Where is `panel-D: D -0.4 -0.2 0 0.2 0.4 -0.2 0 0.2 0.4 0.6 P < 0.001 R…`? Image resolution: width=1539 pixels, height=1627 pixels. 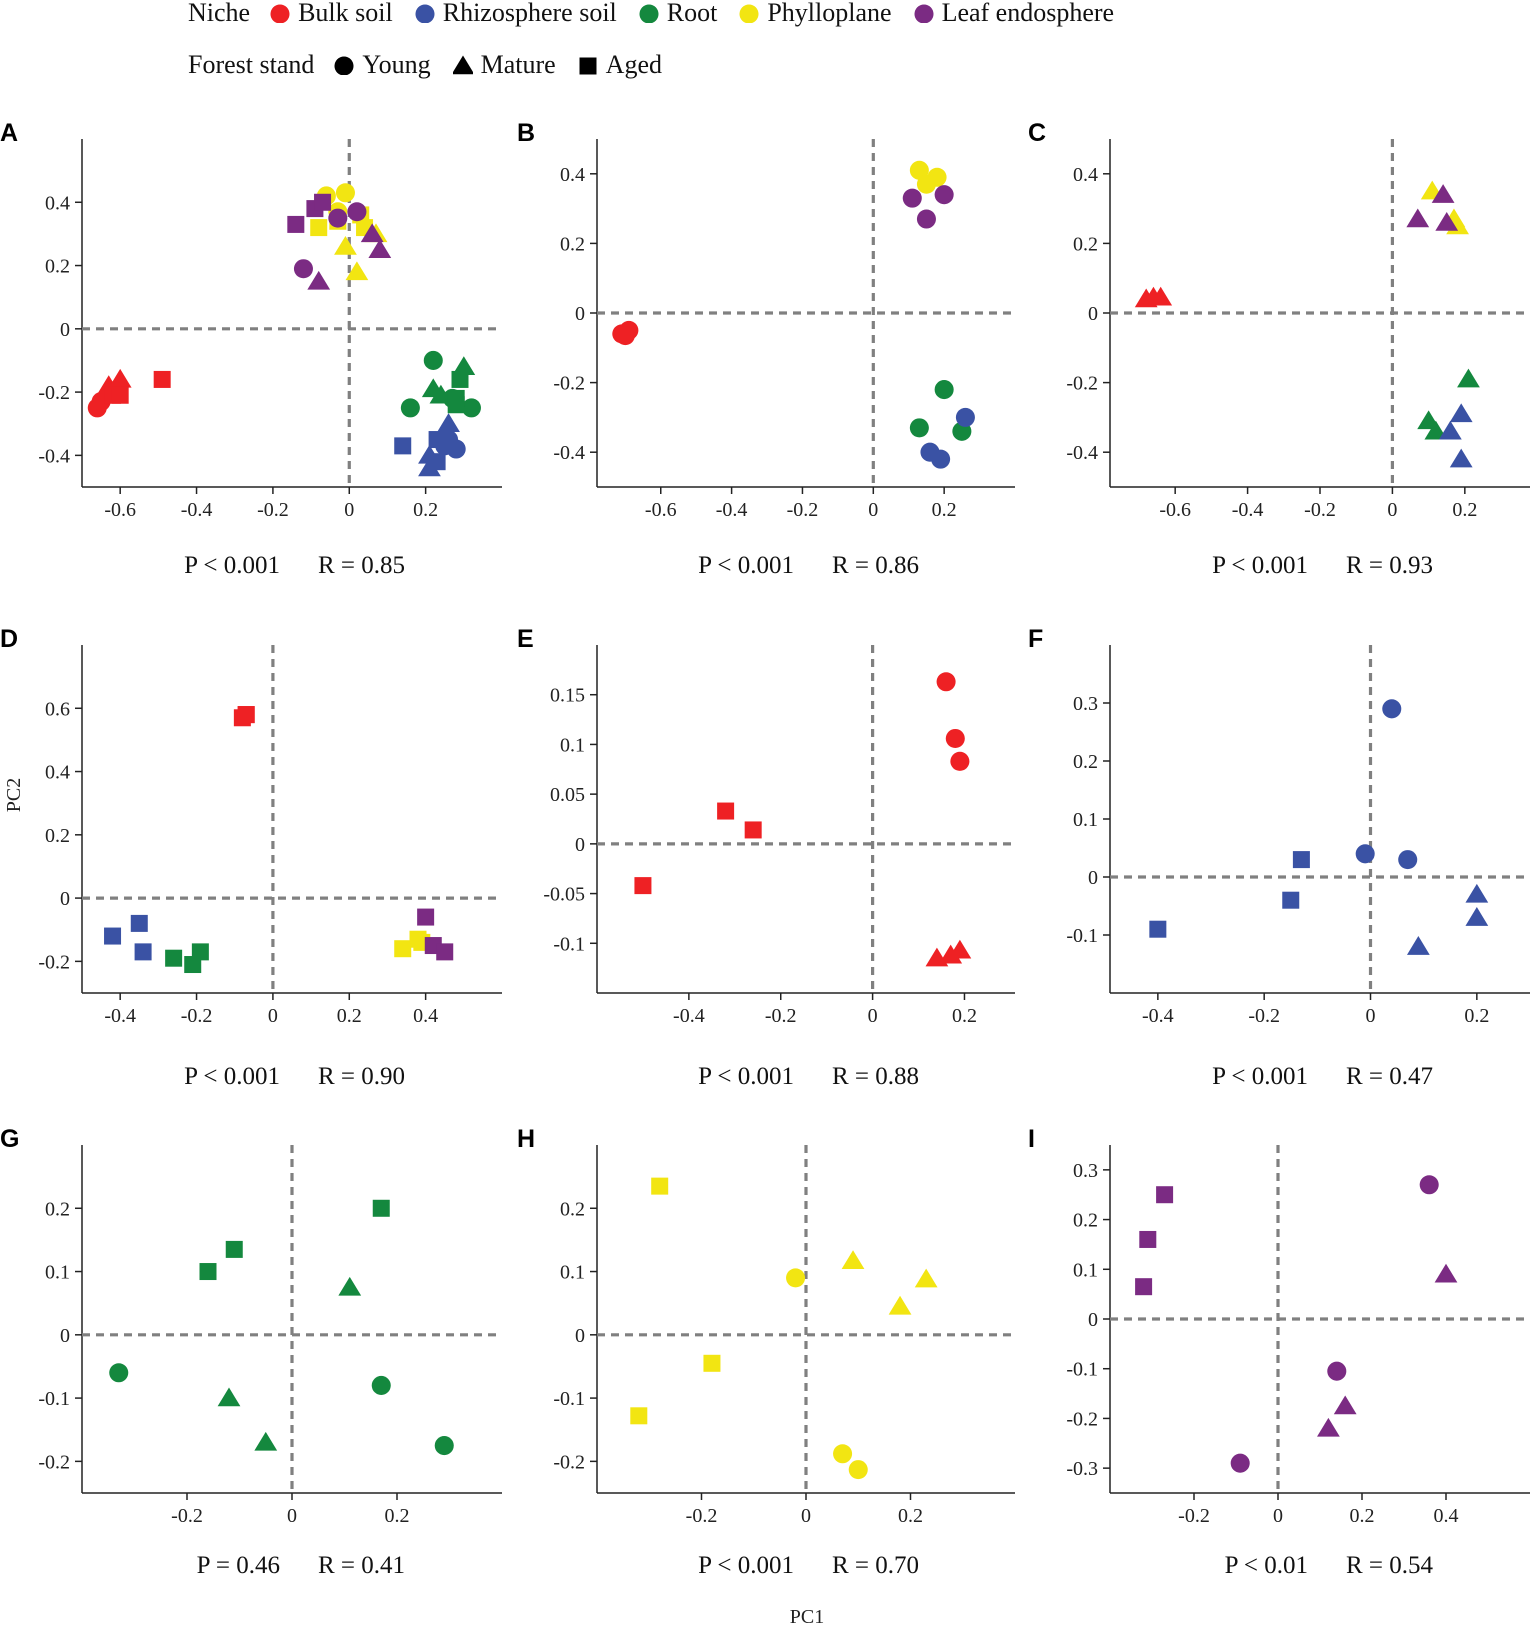 panel-D: D -0.4 -0.2 0 0.2 0.4 -0.2 0 0.2 0.4 0.6 P < 0.001 R… is located at coordinates (251, 857).